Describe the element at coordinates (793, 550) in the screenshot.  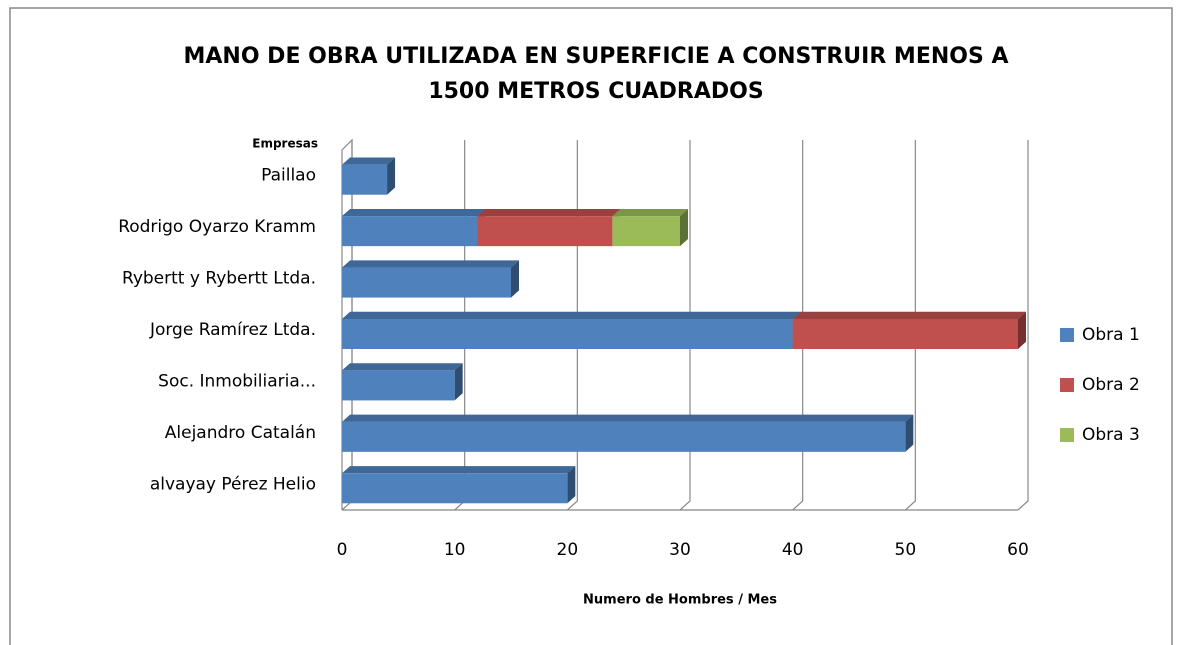
I see `x-tick-label: 40` at that location.